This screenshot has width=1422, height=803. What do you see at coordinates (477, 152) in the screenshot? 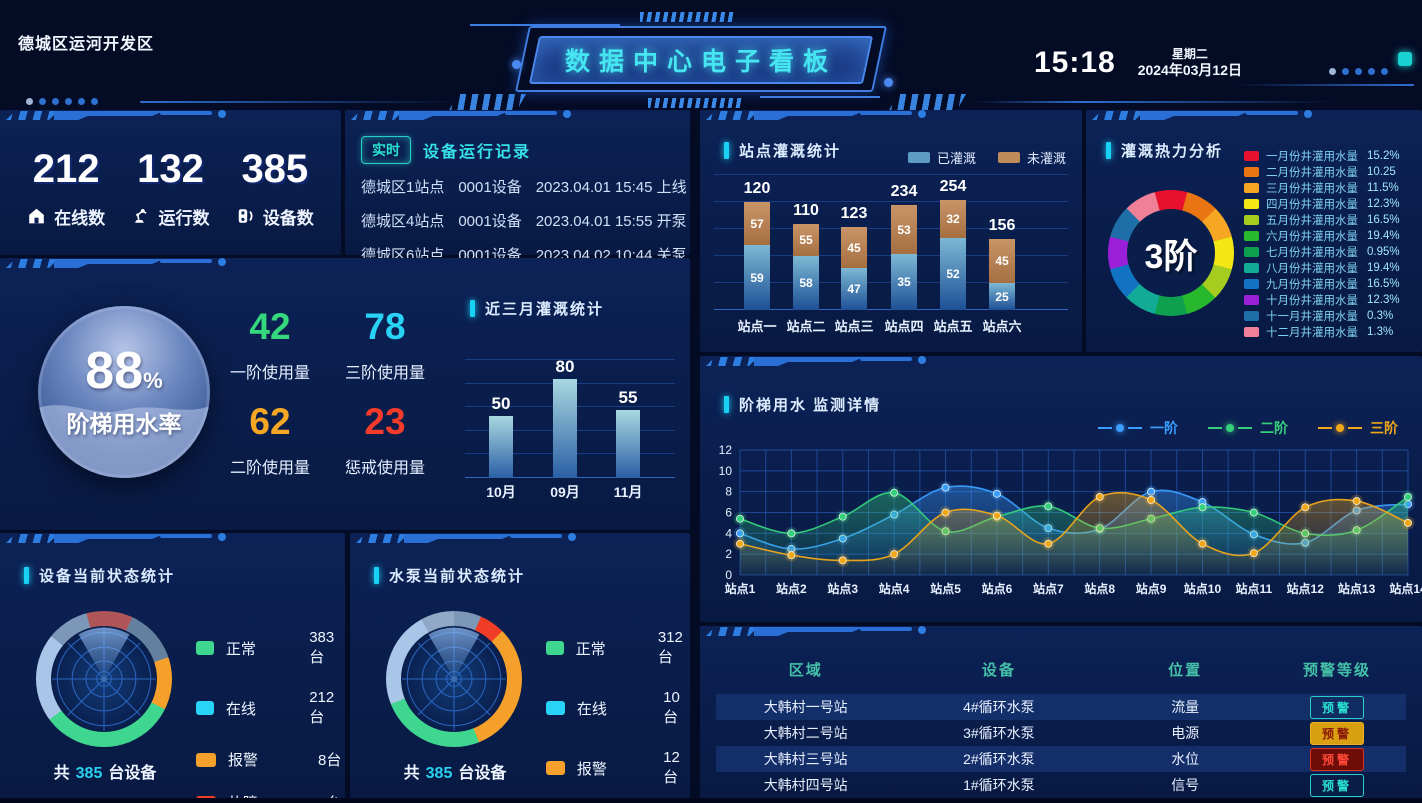
I see `device-log-title: 设备运行记录` at bounding box center [477, 152].